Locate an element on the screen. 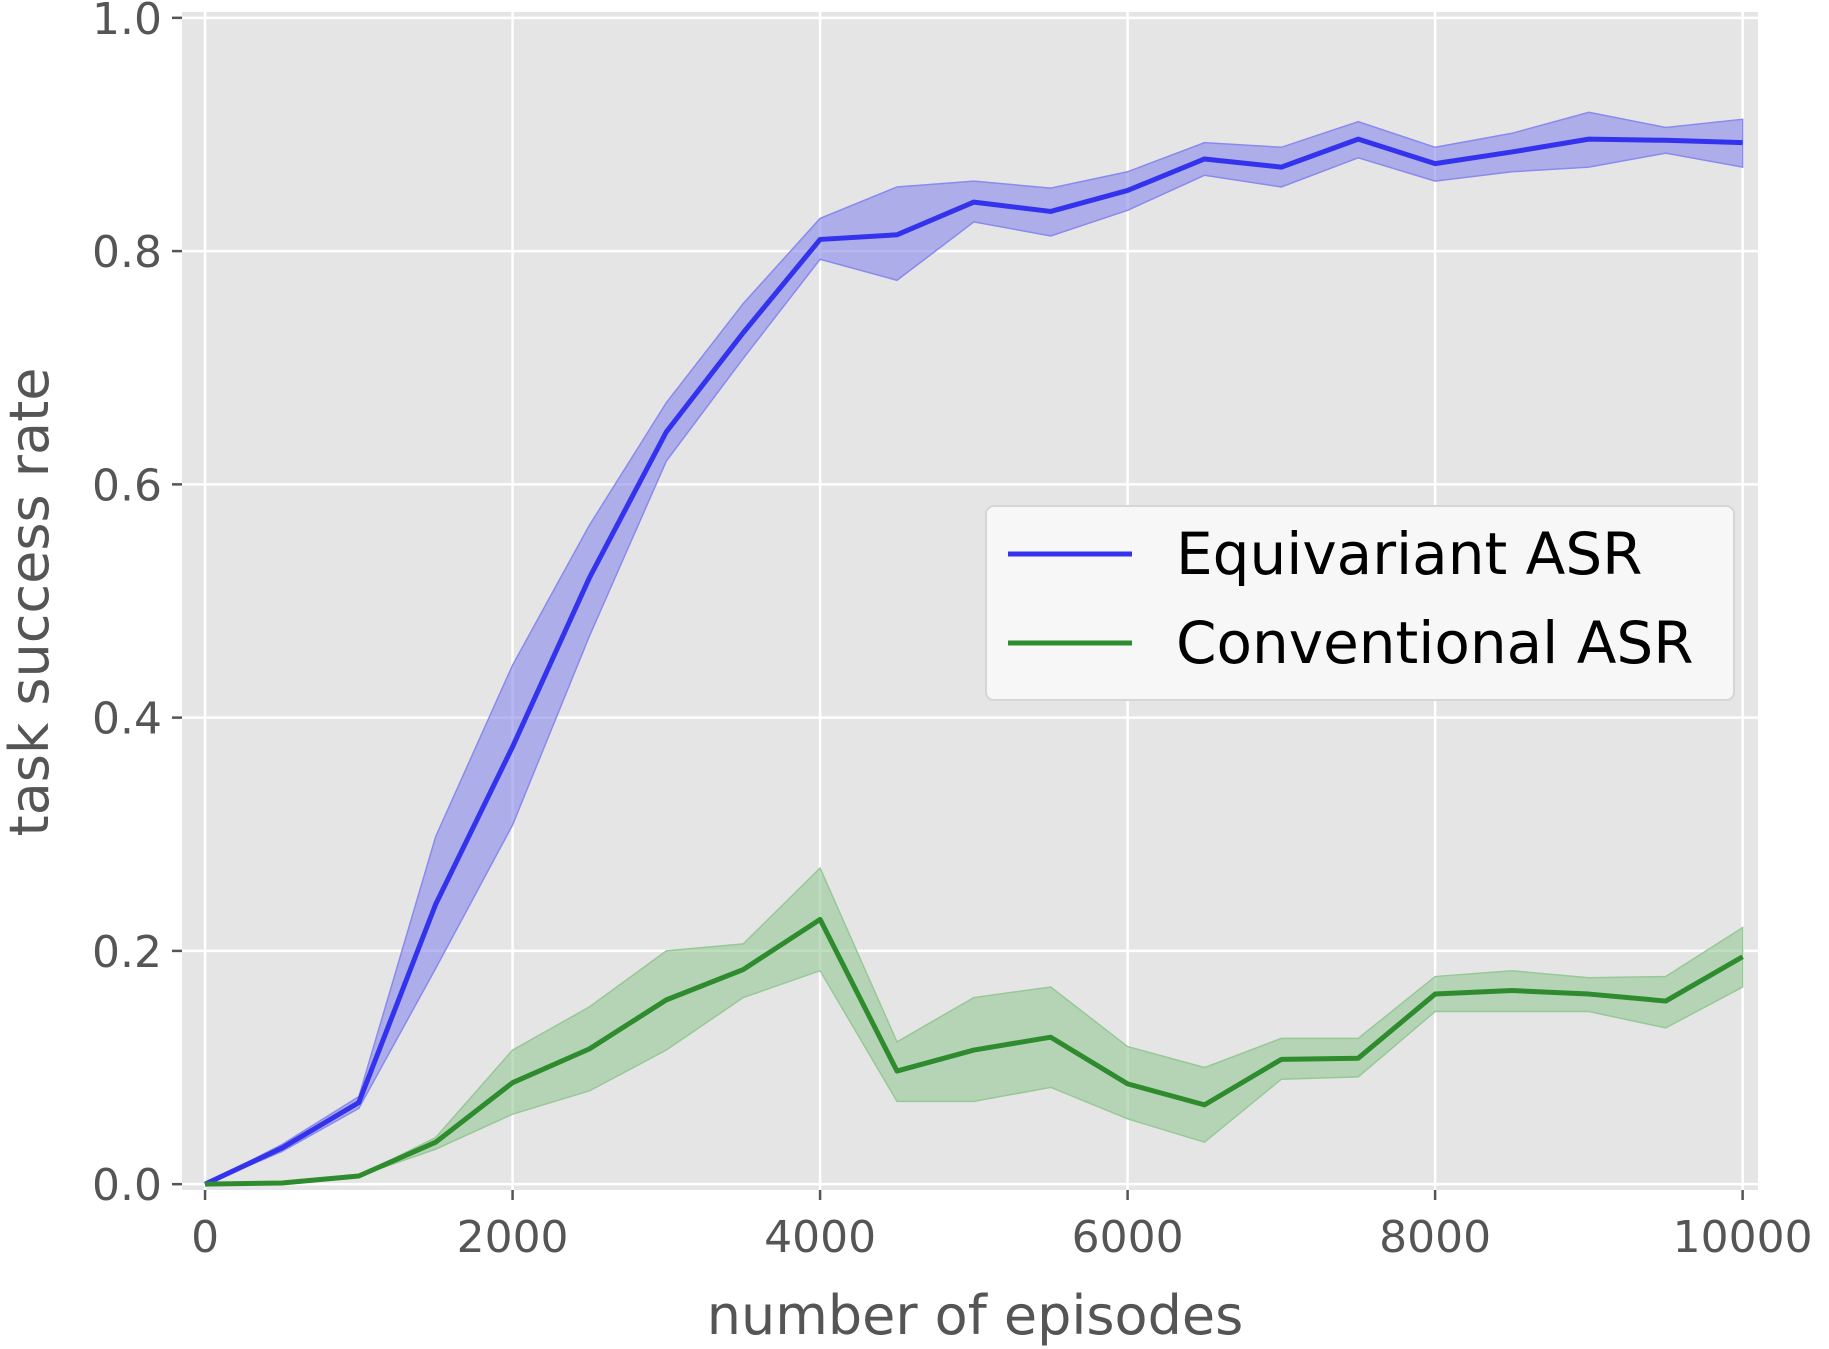 The height and width of the screenshot is (1349, 1829). legend-box is located at coordinates (1360, 603).